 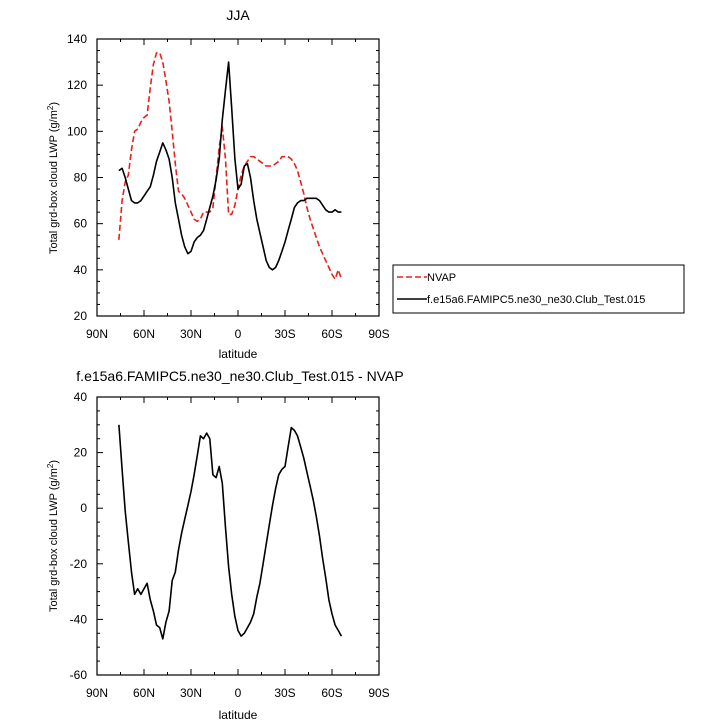 What do you see at coordinates (97, 693) in the screenshot?
I see `bottom-x-tick-label: 90N` at bounding box center [97, 693].